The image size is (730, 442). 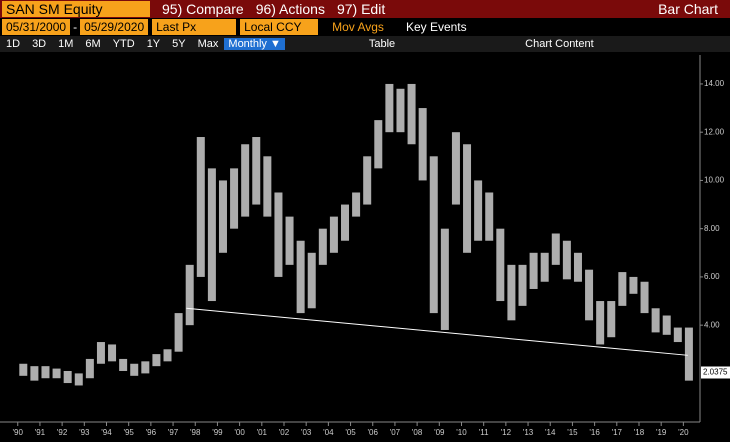 I want to click on mov-avgs: Mov Avgs, so click(x=358, y=27).